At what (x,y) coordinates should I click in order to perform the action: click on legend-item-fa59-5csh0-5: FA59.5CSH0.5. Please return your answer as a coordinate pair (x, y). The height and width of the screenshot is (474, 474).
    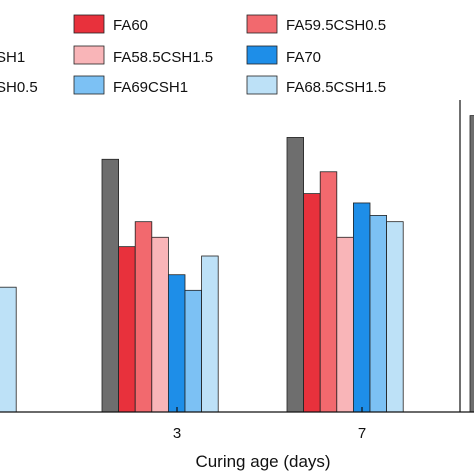
    Looking at the image, I should click on (316, 24).